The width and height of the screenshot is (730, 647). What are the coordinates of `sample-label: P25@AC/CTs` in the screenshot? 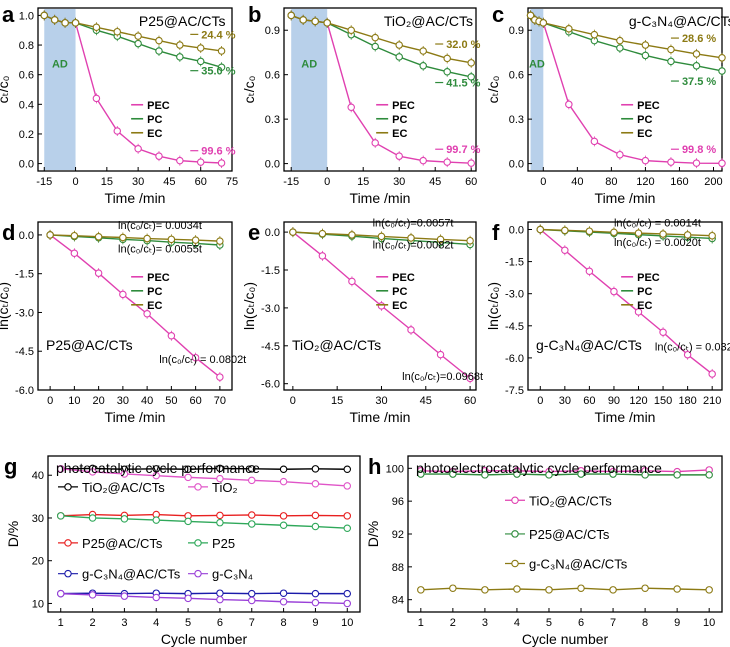 It's located at (89, 345).